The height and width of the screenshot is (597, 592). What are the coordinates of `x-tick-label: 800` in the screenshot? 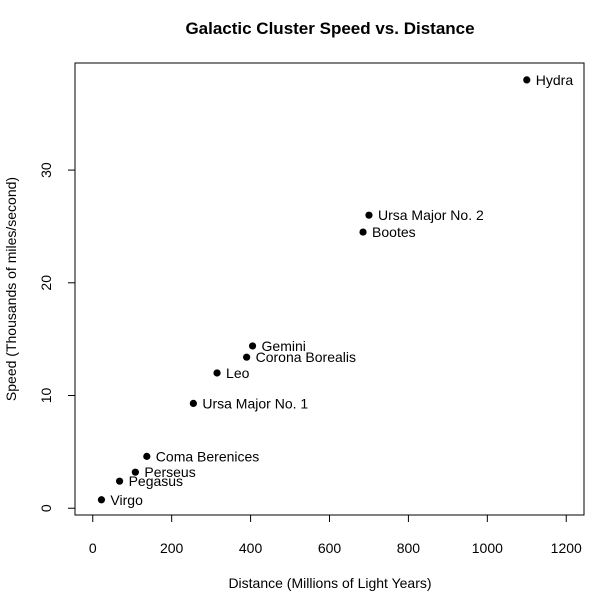 It's located at (409, 548).